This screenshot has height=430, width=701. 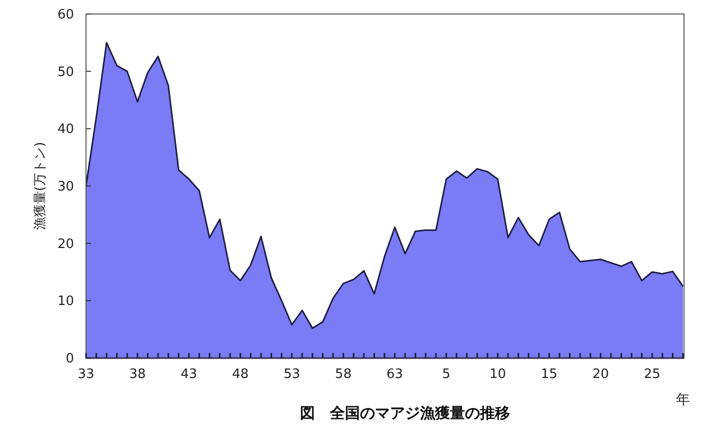 What do you see at coordinates (86, 374) in the screenshot?
I see `x-tick-label: 33` at bounding box center [86, 374].